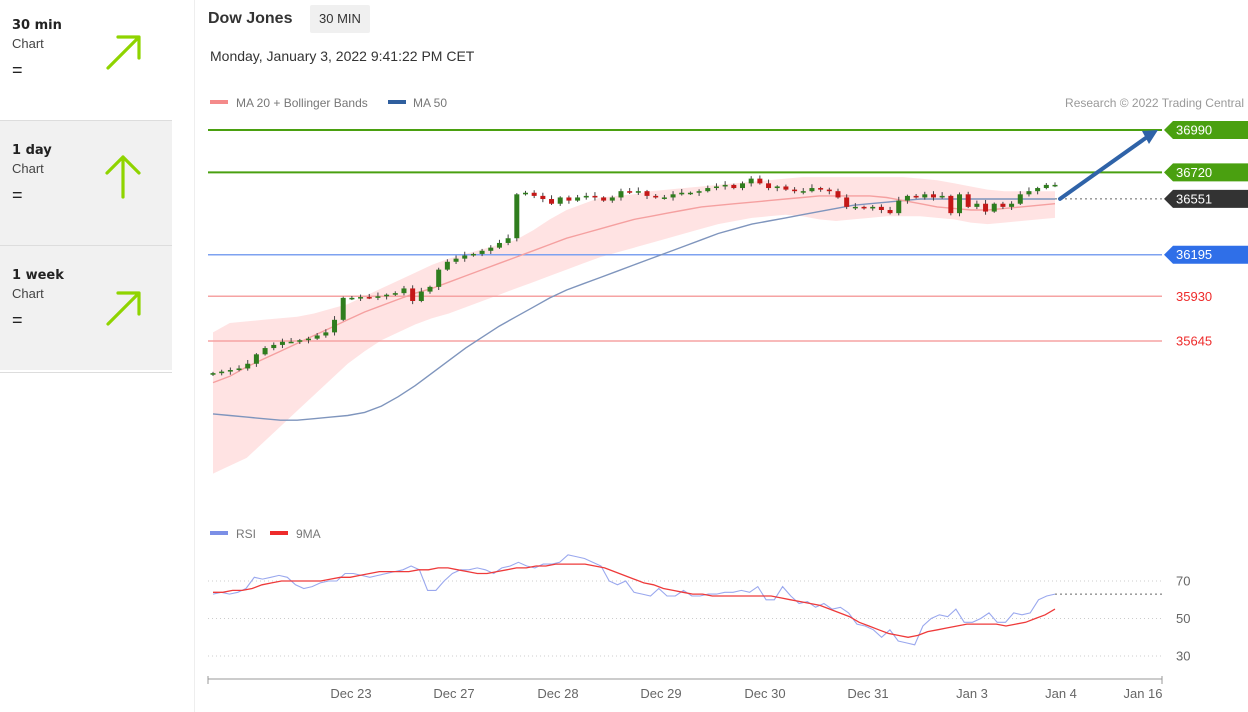  Describe the element at coordinates (86, 183) in the screenshot. I see `card-1-day: 1 day Chart =` at that location.